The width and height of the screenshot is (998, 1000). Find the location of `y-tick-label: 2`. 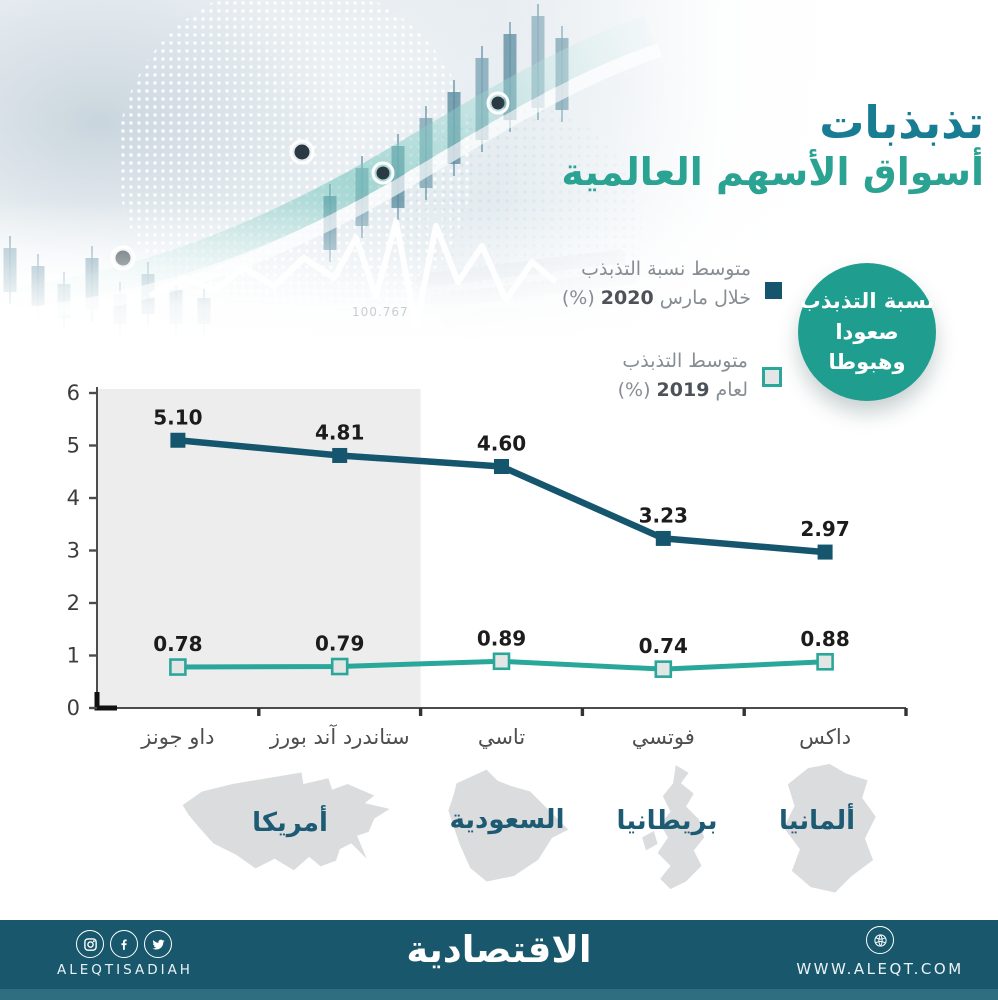

y-tick-label: 2 is located at coordinates (73, 603).